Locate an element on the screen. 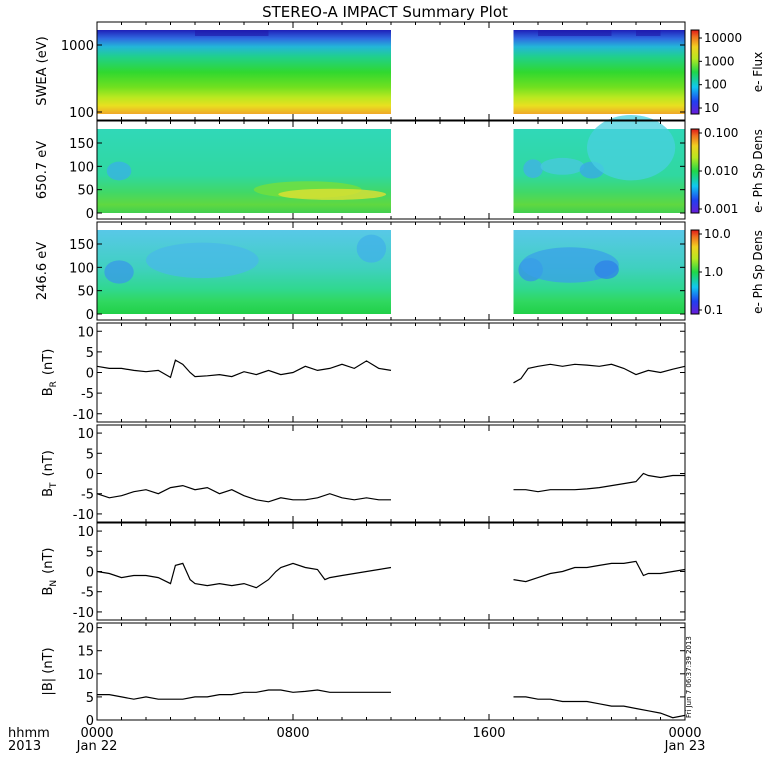 The image size is (780, 780). ytick-label-pad_246-0: 150 is located at coordinates (81, 245).